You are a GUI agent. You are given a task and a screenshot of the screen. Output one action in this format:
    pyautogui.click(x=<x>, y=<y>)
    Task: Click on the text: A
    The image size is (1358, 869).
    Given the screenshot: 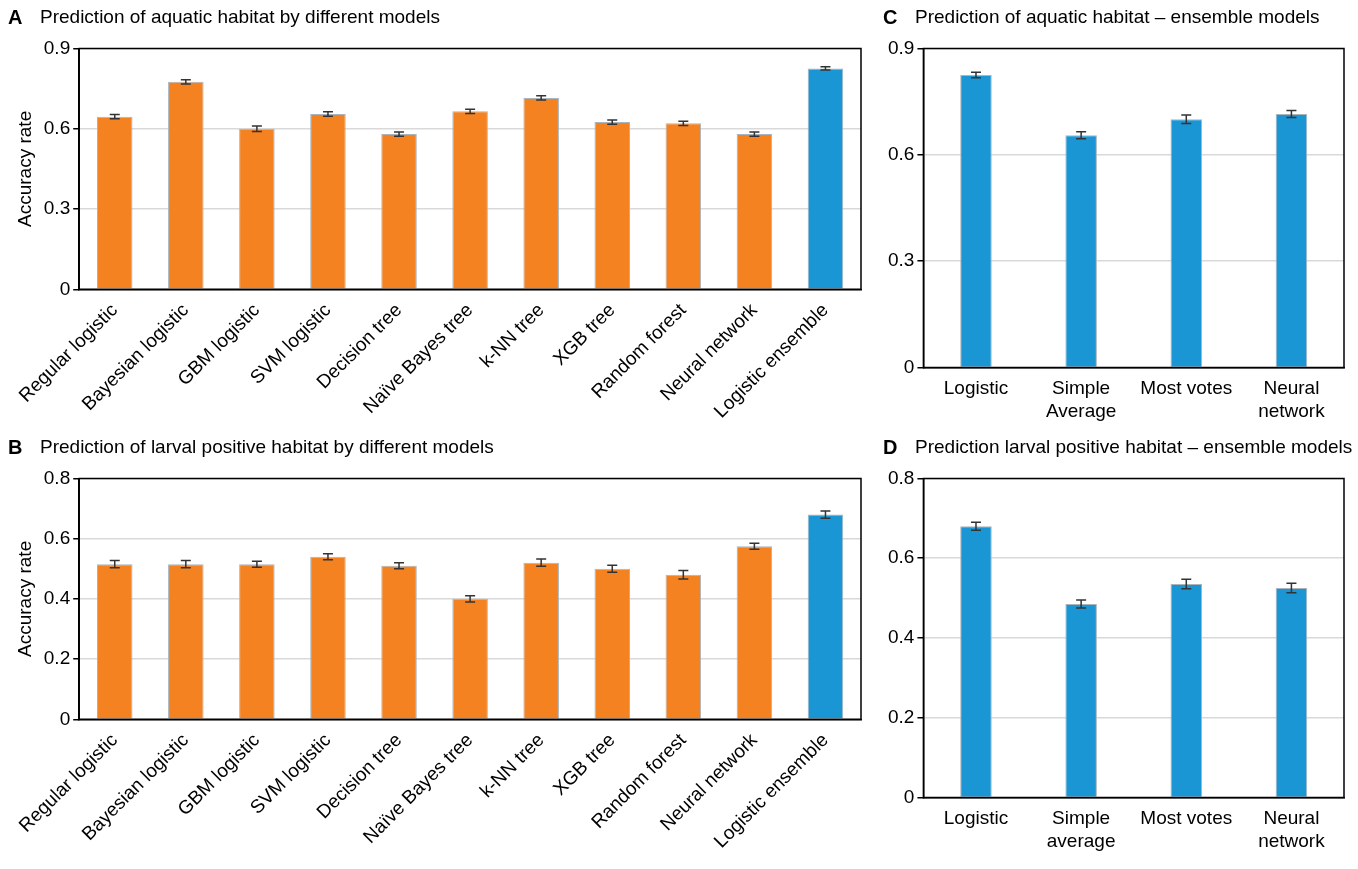 What is the action you would take?
    pyautogui.click(x=15, y=17)
    